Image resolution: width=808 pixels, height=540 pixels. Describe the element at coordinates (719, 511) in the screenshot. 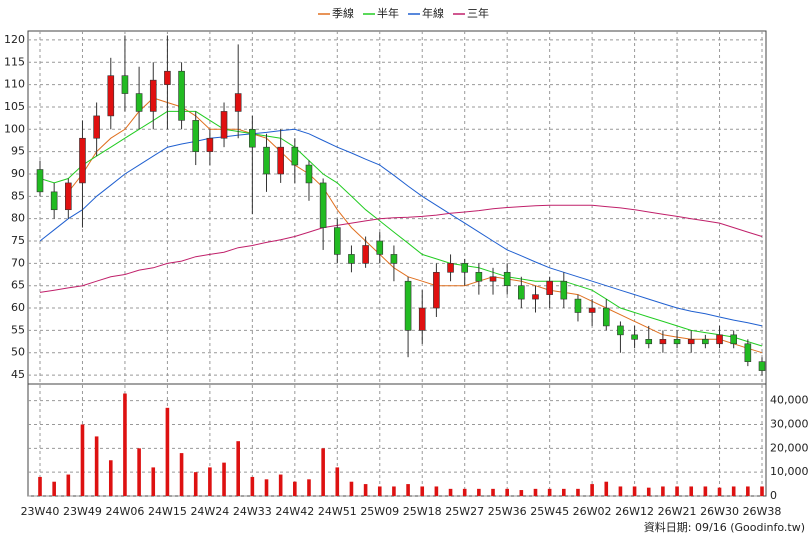

I see `x-tick-label: 26W30` at that location.